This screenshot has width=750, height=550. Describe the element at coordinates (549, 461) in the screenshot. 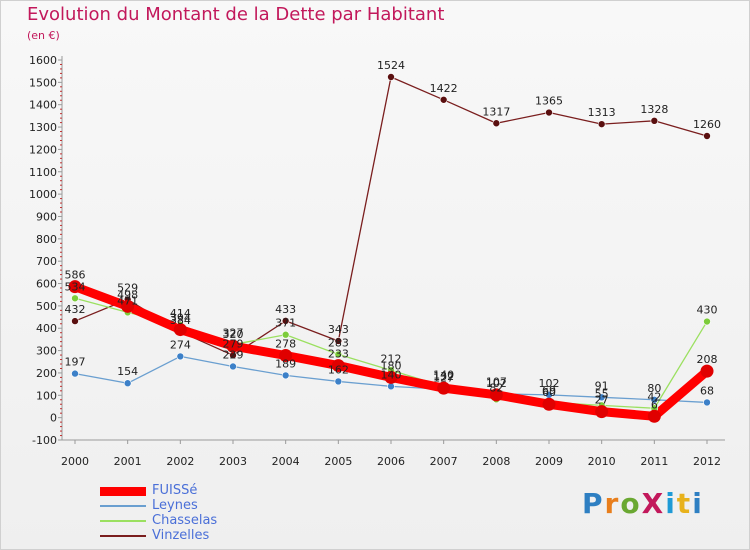

I see `x-tick-label: 2009` at that location.